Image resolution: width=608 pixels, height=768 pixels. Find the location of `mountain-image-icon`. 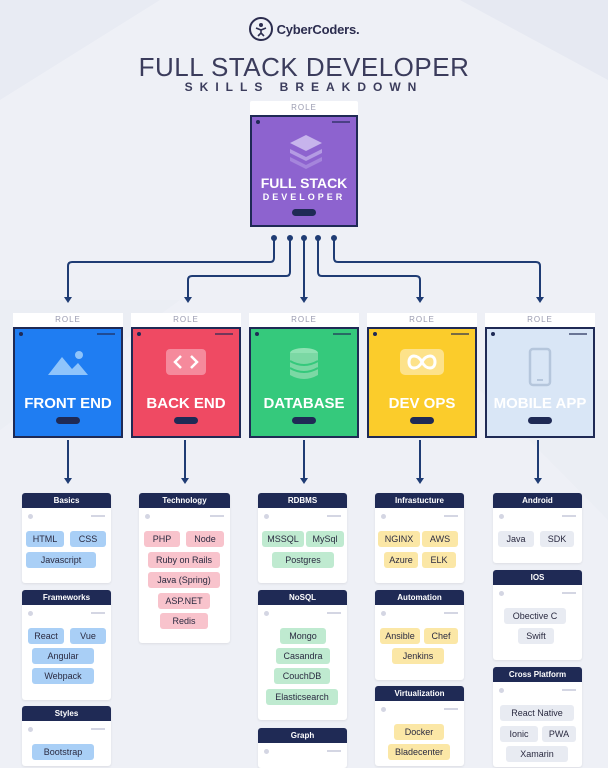

mountain-image-icon is located at coordinates (68, 362).